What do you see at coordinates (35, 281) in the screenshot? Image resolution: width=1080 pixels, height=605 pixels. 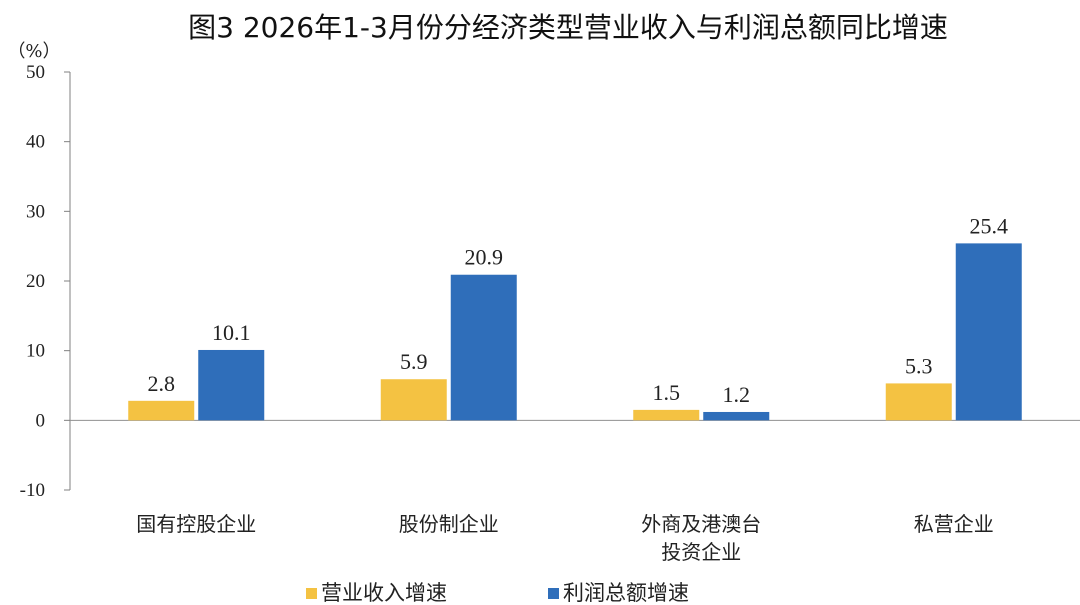 I see `y-tick-label: 20` at bounding box center [35, 281].